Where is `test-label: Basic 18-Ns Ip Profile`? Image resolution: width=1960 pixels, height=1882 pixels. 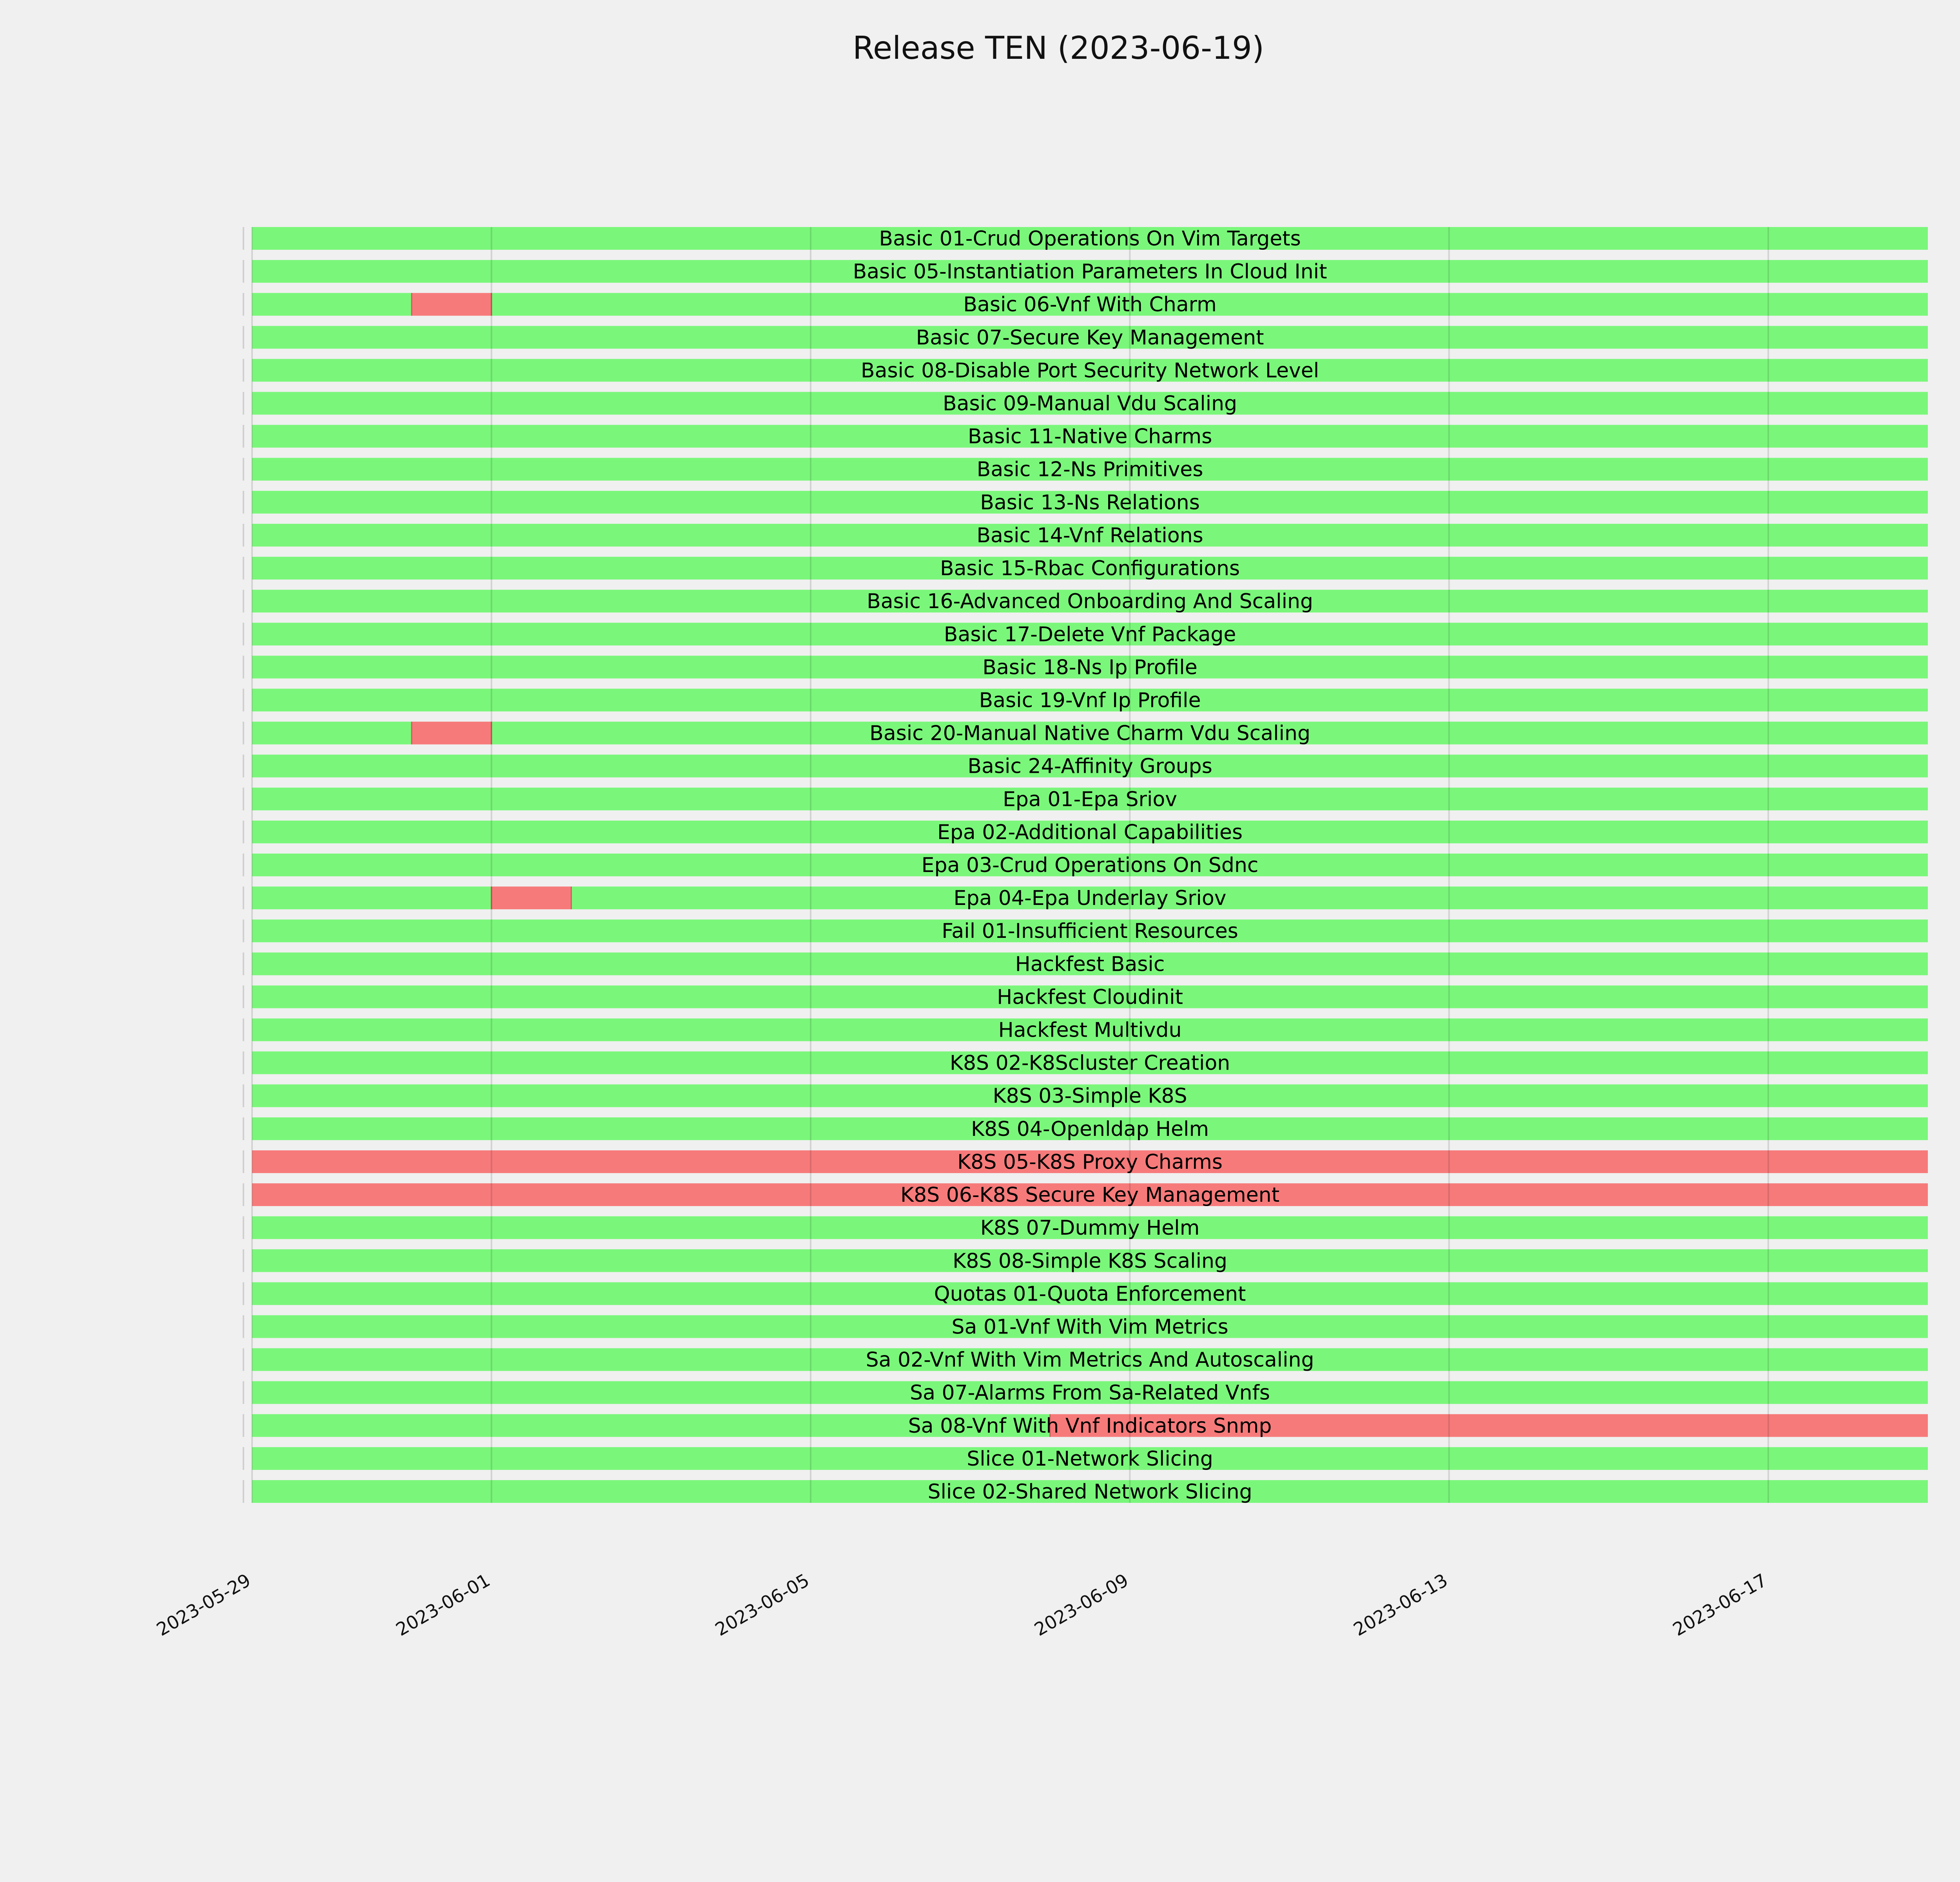 test-label: Basic 18-Ns Ip Profile is located at coordinates (1089, 667).